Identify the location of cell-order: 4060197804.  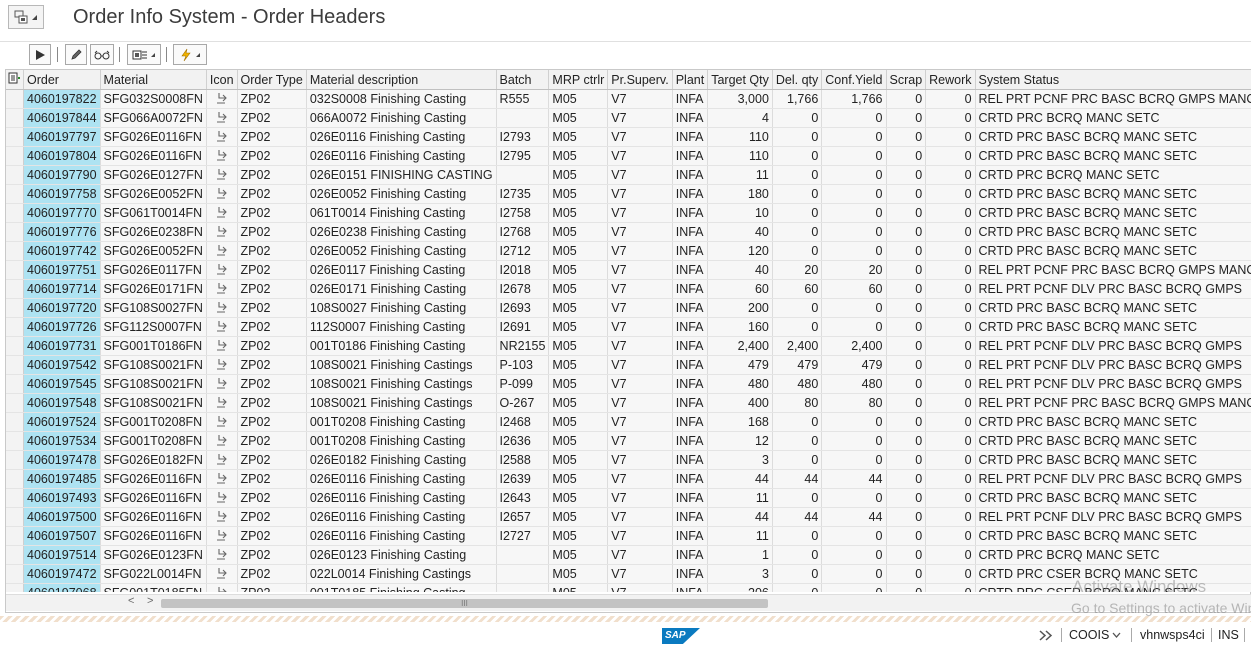
(62, 156).